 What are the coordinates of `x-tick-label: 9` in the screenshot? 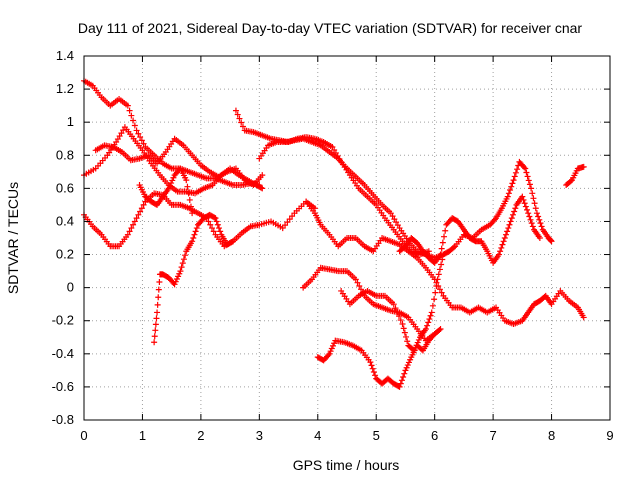 It's located at (609, 435).